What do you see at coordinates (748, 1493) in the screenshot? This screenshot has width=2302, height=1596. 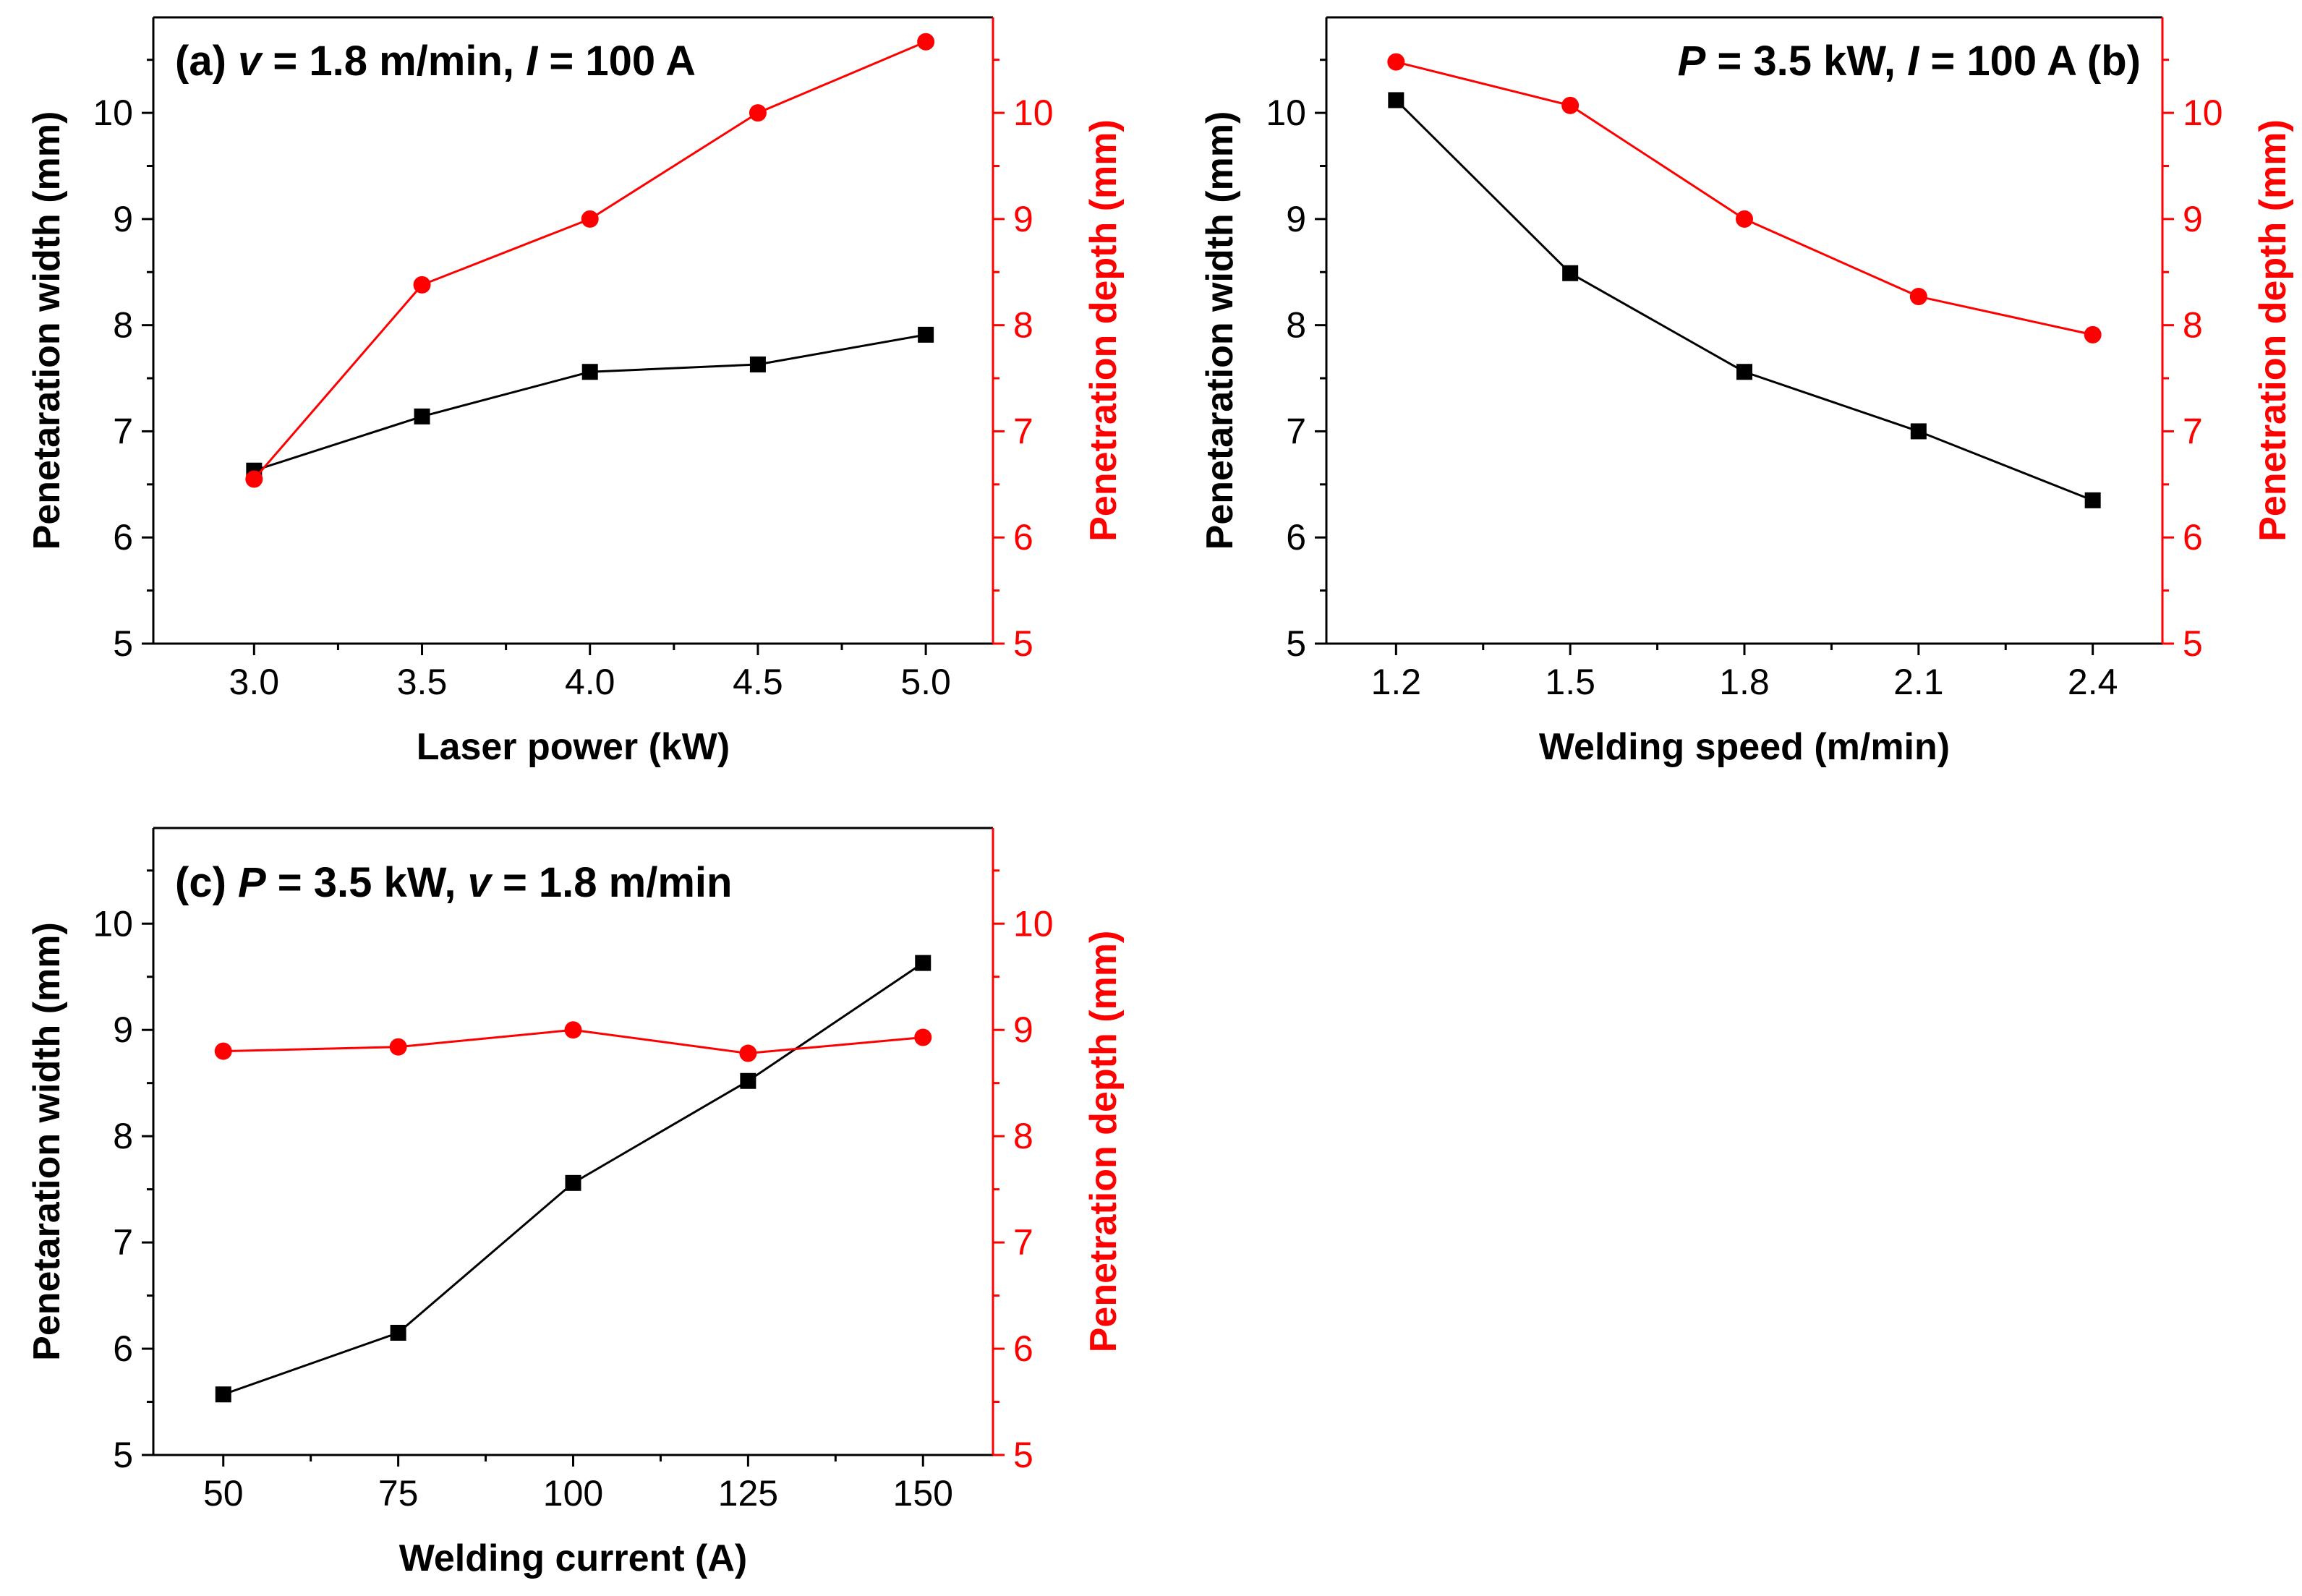 I see `x-tick-label: 125` at bounding box center [748, 1493].